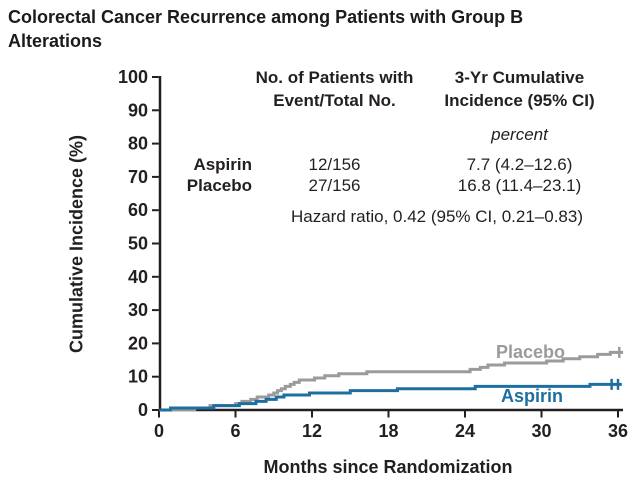 This screenshot has height=486, width=642. Describe the element at coordinates (465, 431) in the screenshot. I see `x-tick-label: 24` at that location.